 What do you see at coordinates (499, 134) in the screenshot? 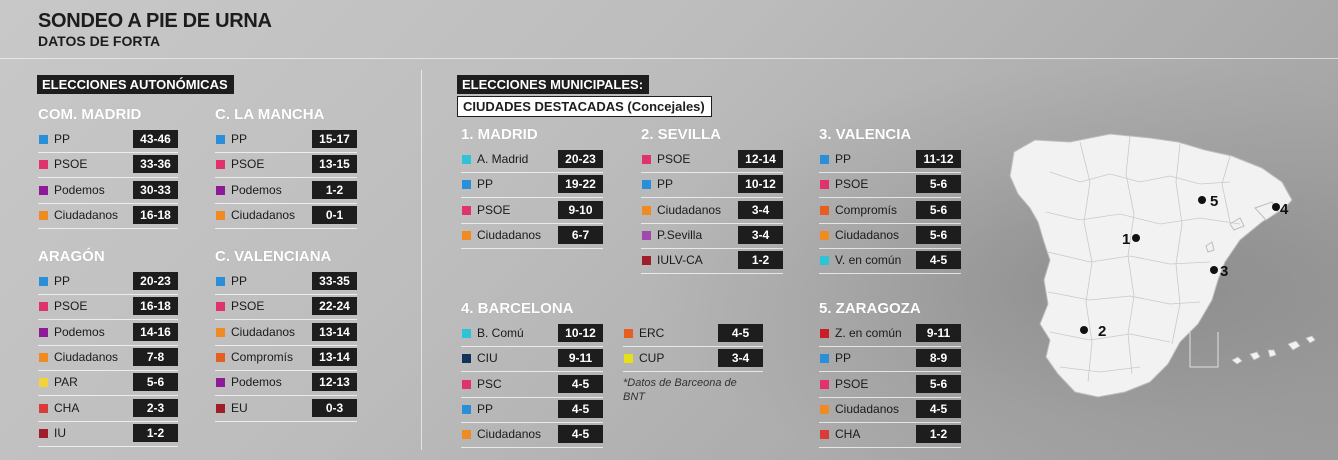
I see `region-heading: 1. MADRID` at bounding box center [499, 134].